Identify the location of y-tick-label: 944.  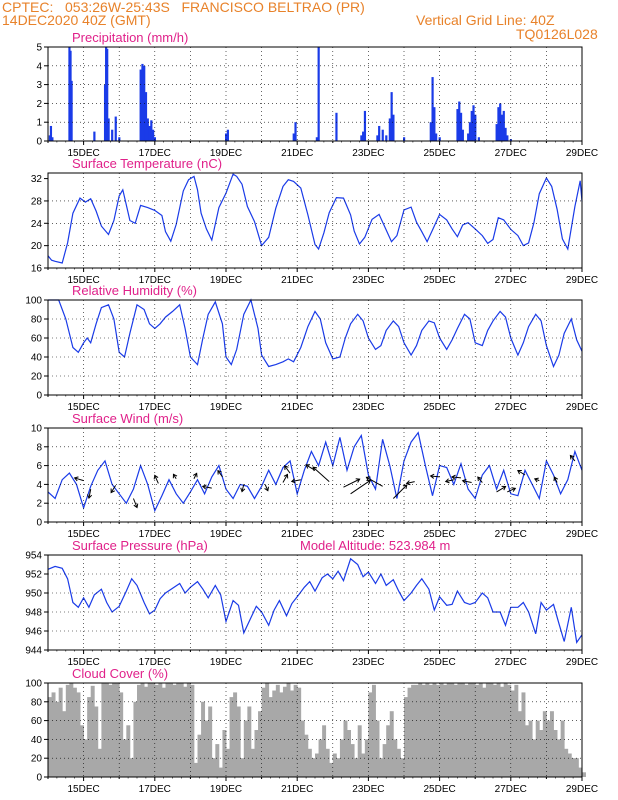
(33, 651).